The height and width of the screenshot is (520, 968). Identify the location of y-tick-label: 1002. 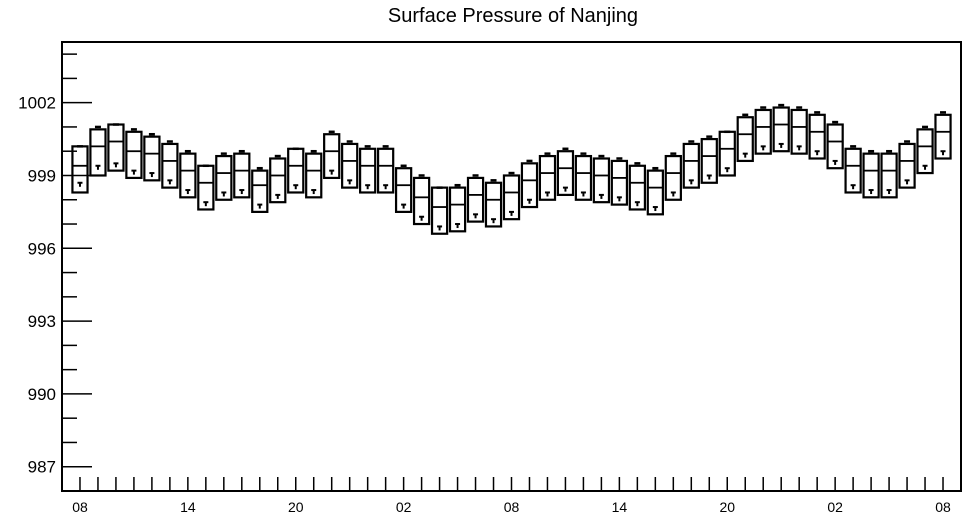
(37, 103).